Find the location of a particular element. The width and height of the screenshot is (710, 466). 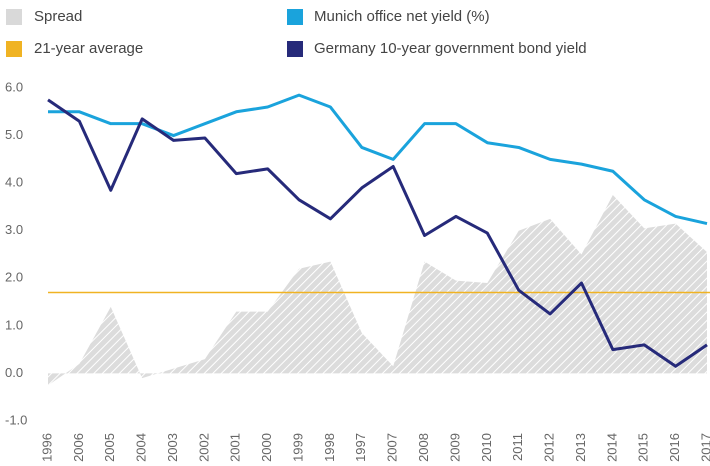

legend-label: Germany 10-year government bond yield is located at coordinates (450, 48).